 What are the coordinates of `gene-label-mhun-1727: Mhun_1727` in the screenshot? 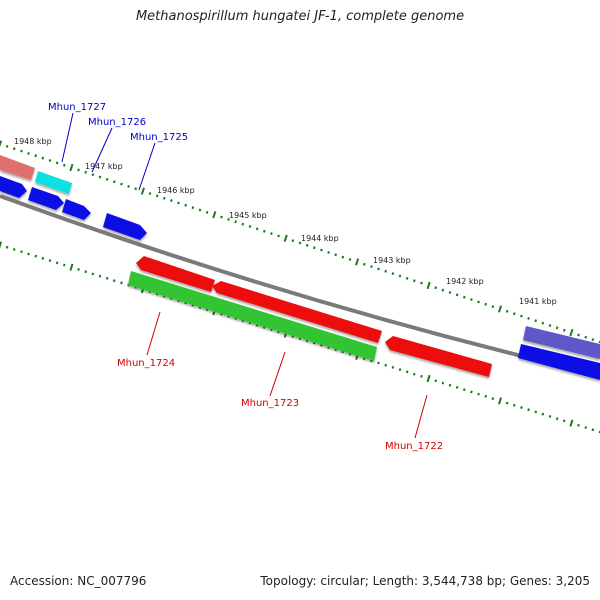 It's located at (77, 107).